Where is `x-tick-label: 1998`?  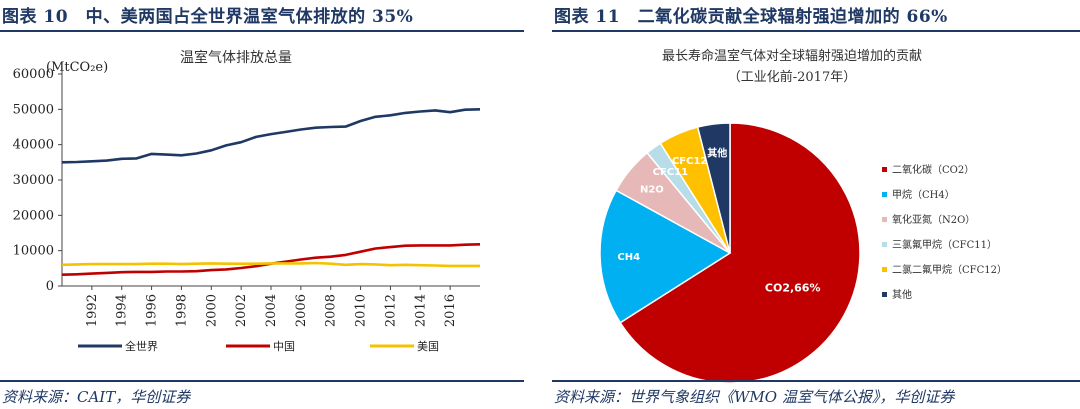 x-tick-label: 1998 is located at coordinates (181, 310).